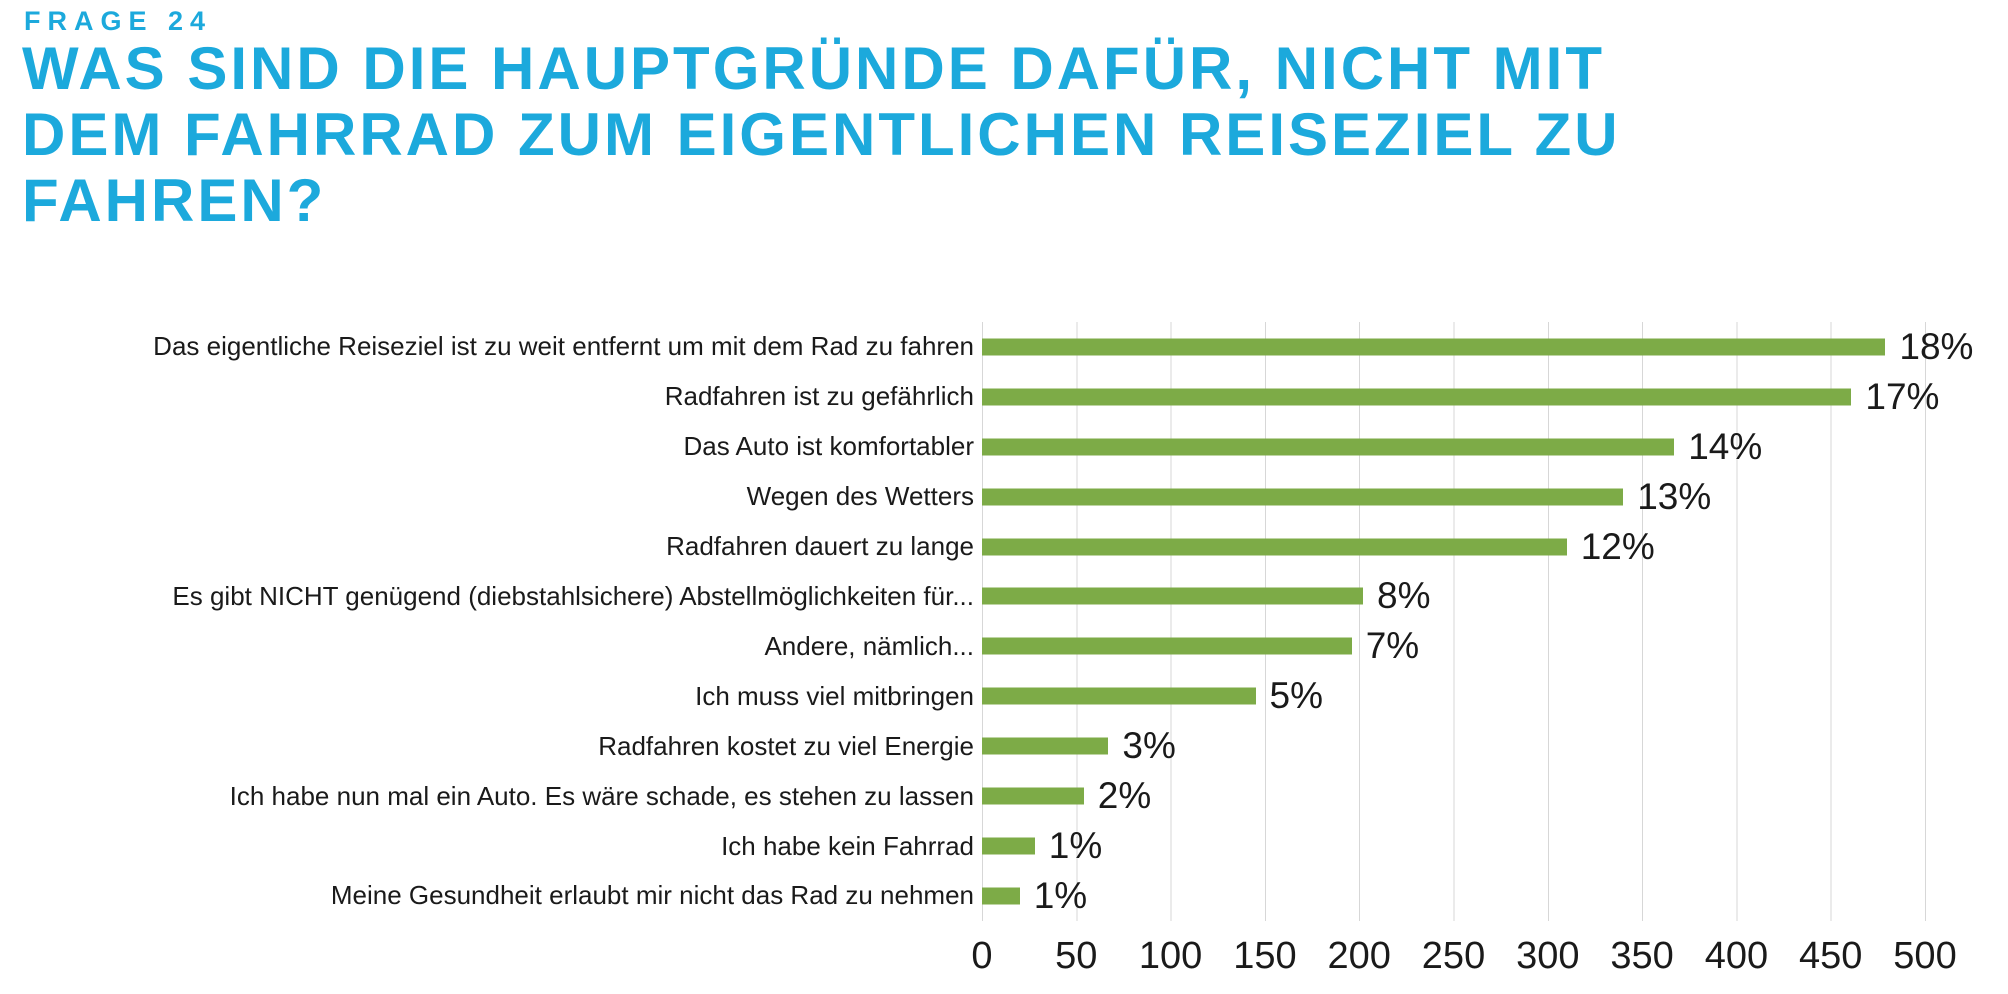  I want to click on bar-row: Wegen des Wetters 13%, so click(1004, 497).